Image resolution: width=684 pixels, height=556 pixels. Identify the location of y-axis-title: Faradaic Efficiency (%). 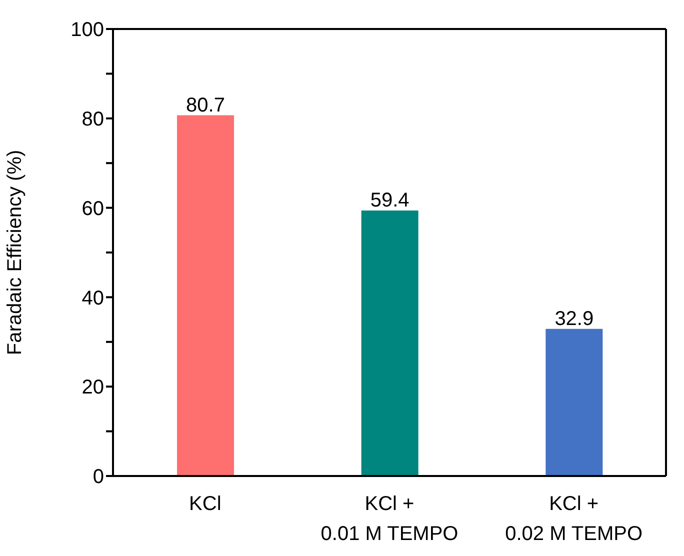
(15, 253).